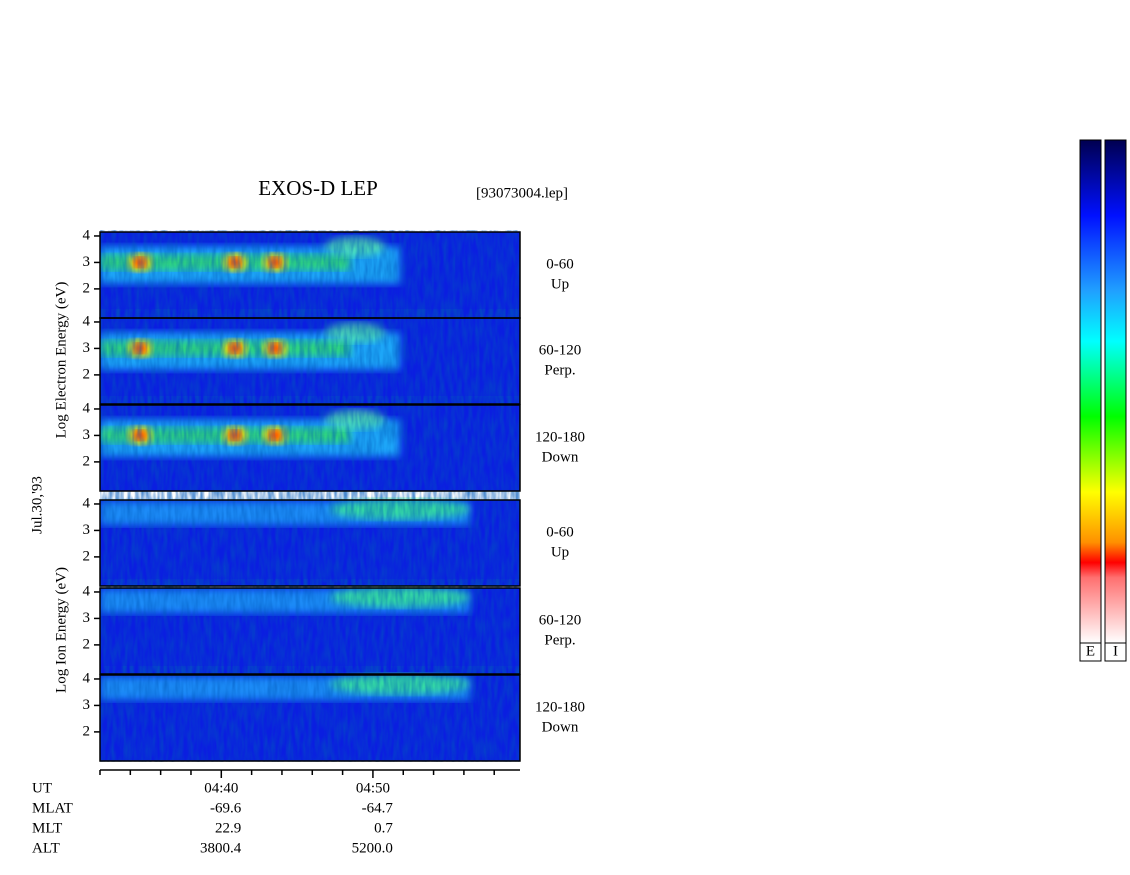 This screenshot has width=1130, height=875. What do you see at coordinates (383, 828) in the screenshot?
I see `ephemeris-value: 0.7` at bounding box center [383, 828].